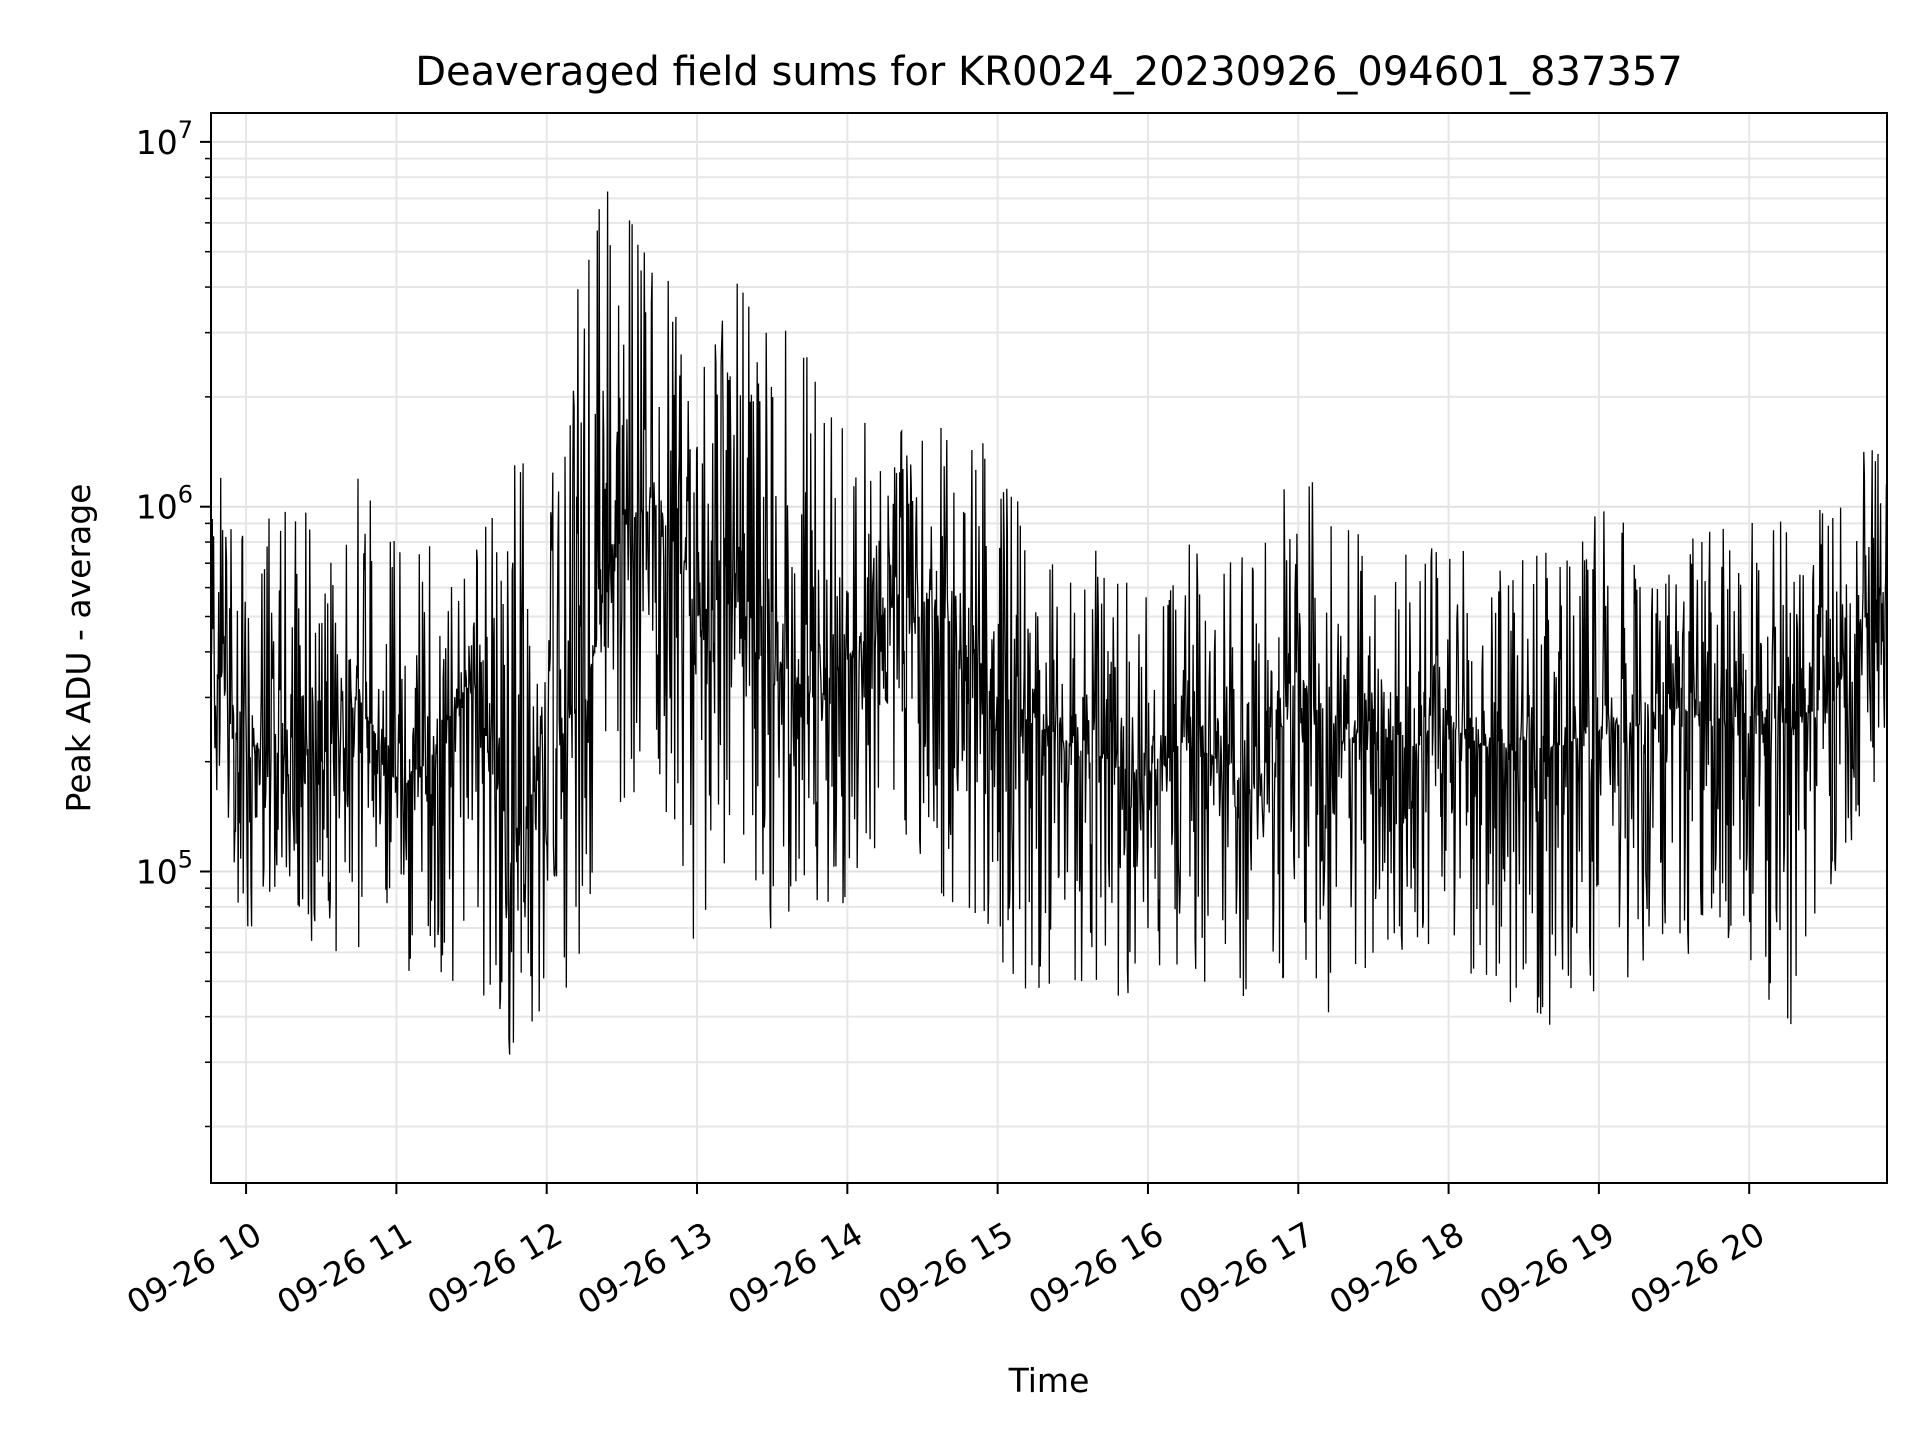  I want to click on x-tick-label: 09-26 19, so click(1547, 1268).